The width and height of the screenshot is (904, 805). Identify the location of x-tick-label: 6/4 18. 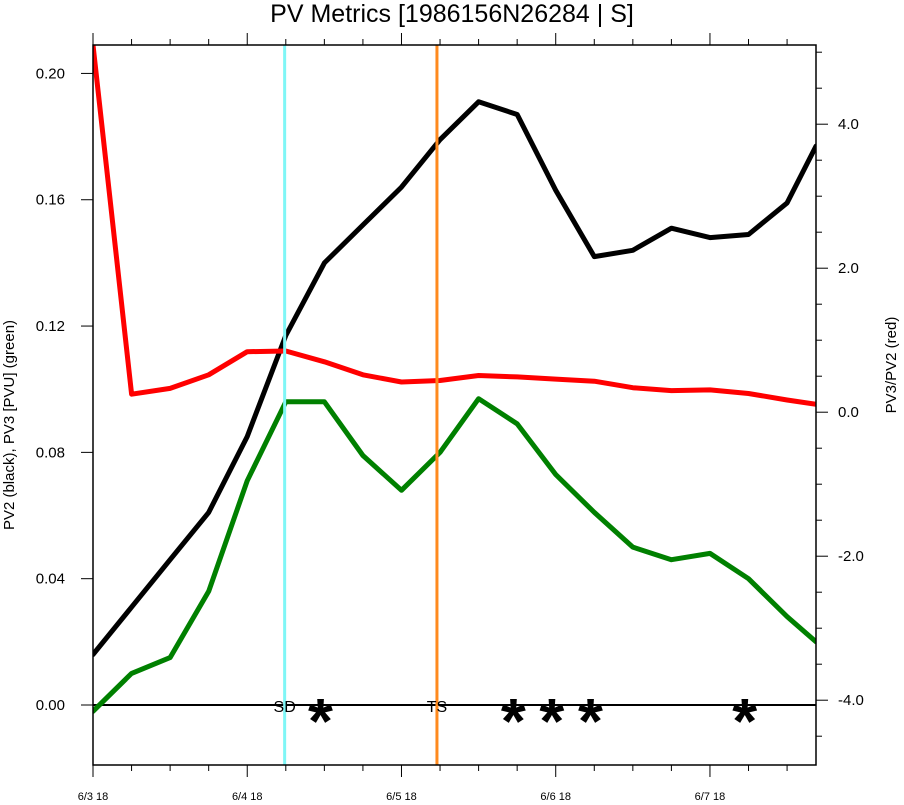
(247, 797).